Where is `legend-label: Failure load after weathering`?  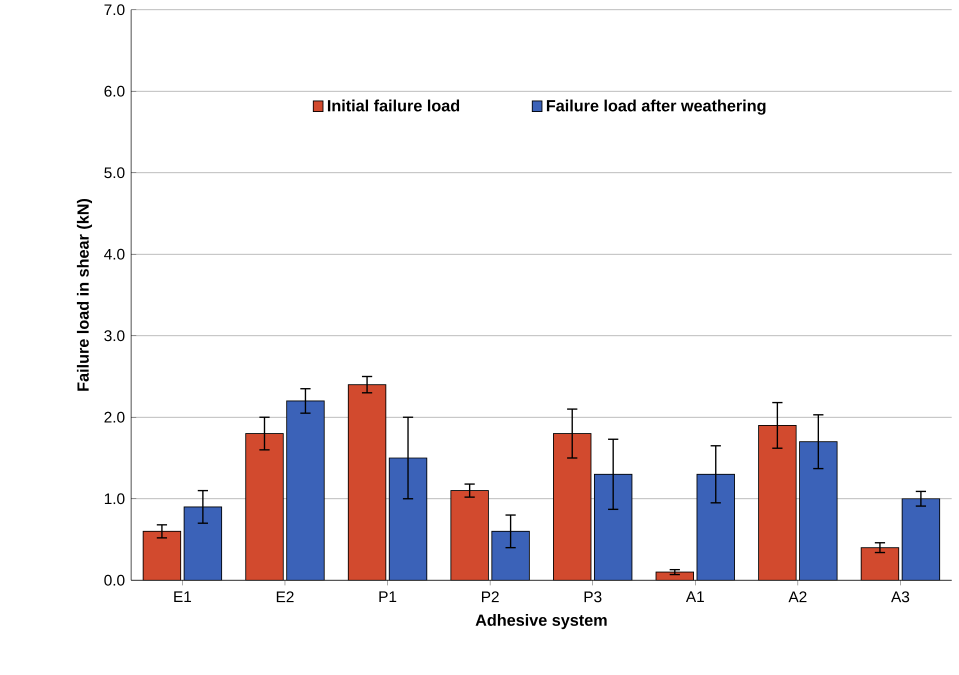 legend-label: Failure load after weathering is located at coordinates (656, 107).